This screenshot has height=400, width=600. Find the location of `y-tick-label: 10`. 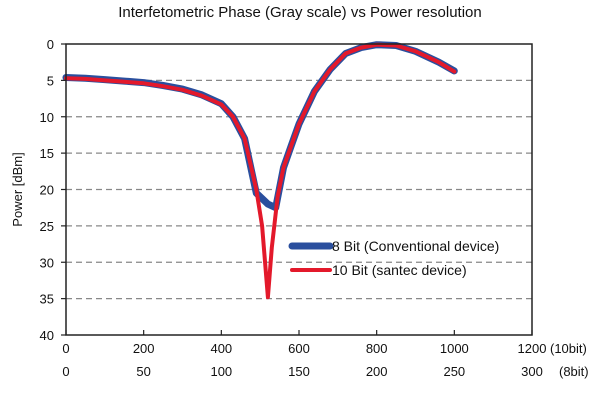

y-tick-label: 10 is located at coordinates (47, 117).